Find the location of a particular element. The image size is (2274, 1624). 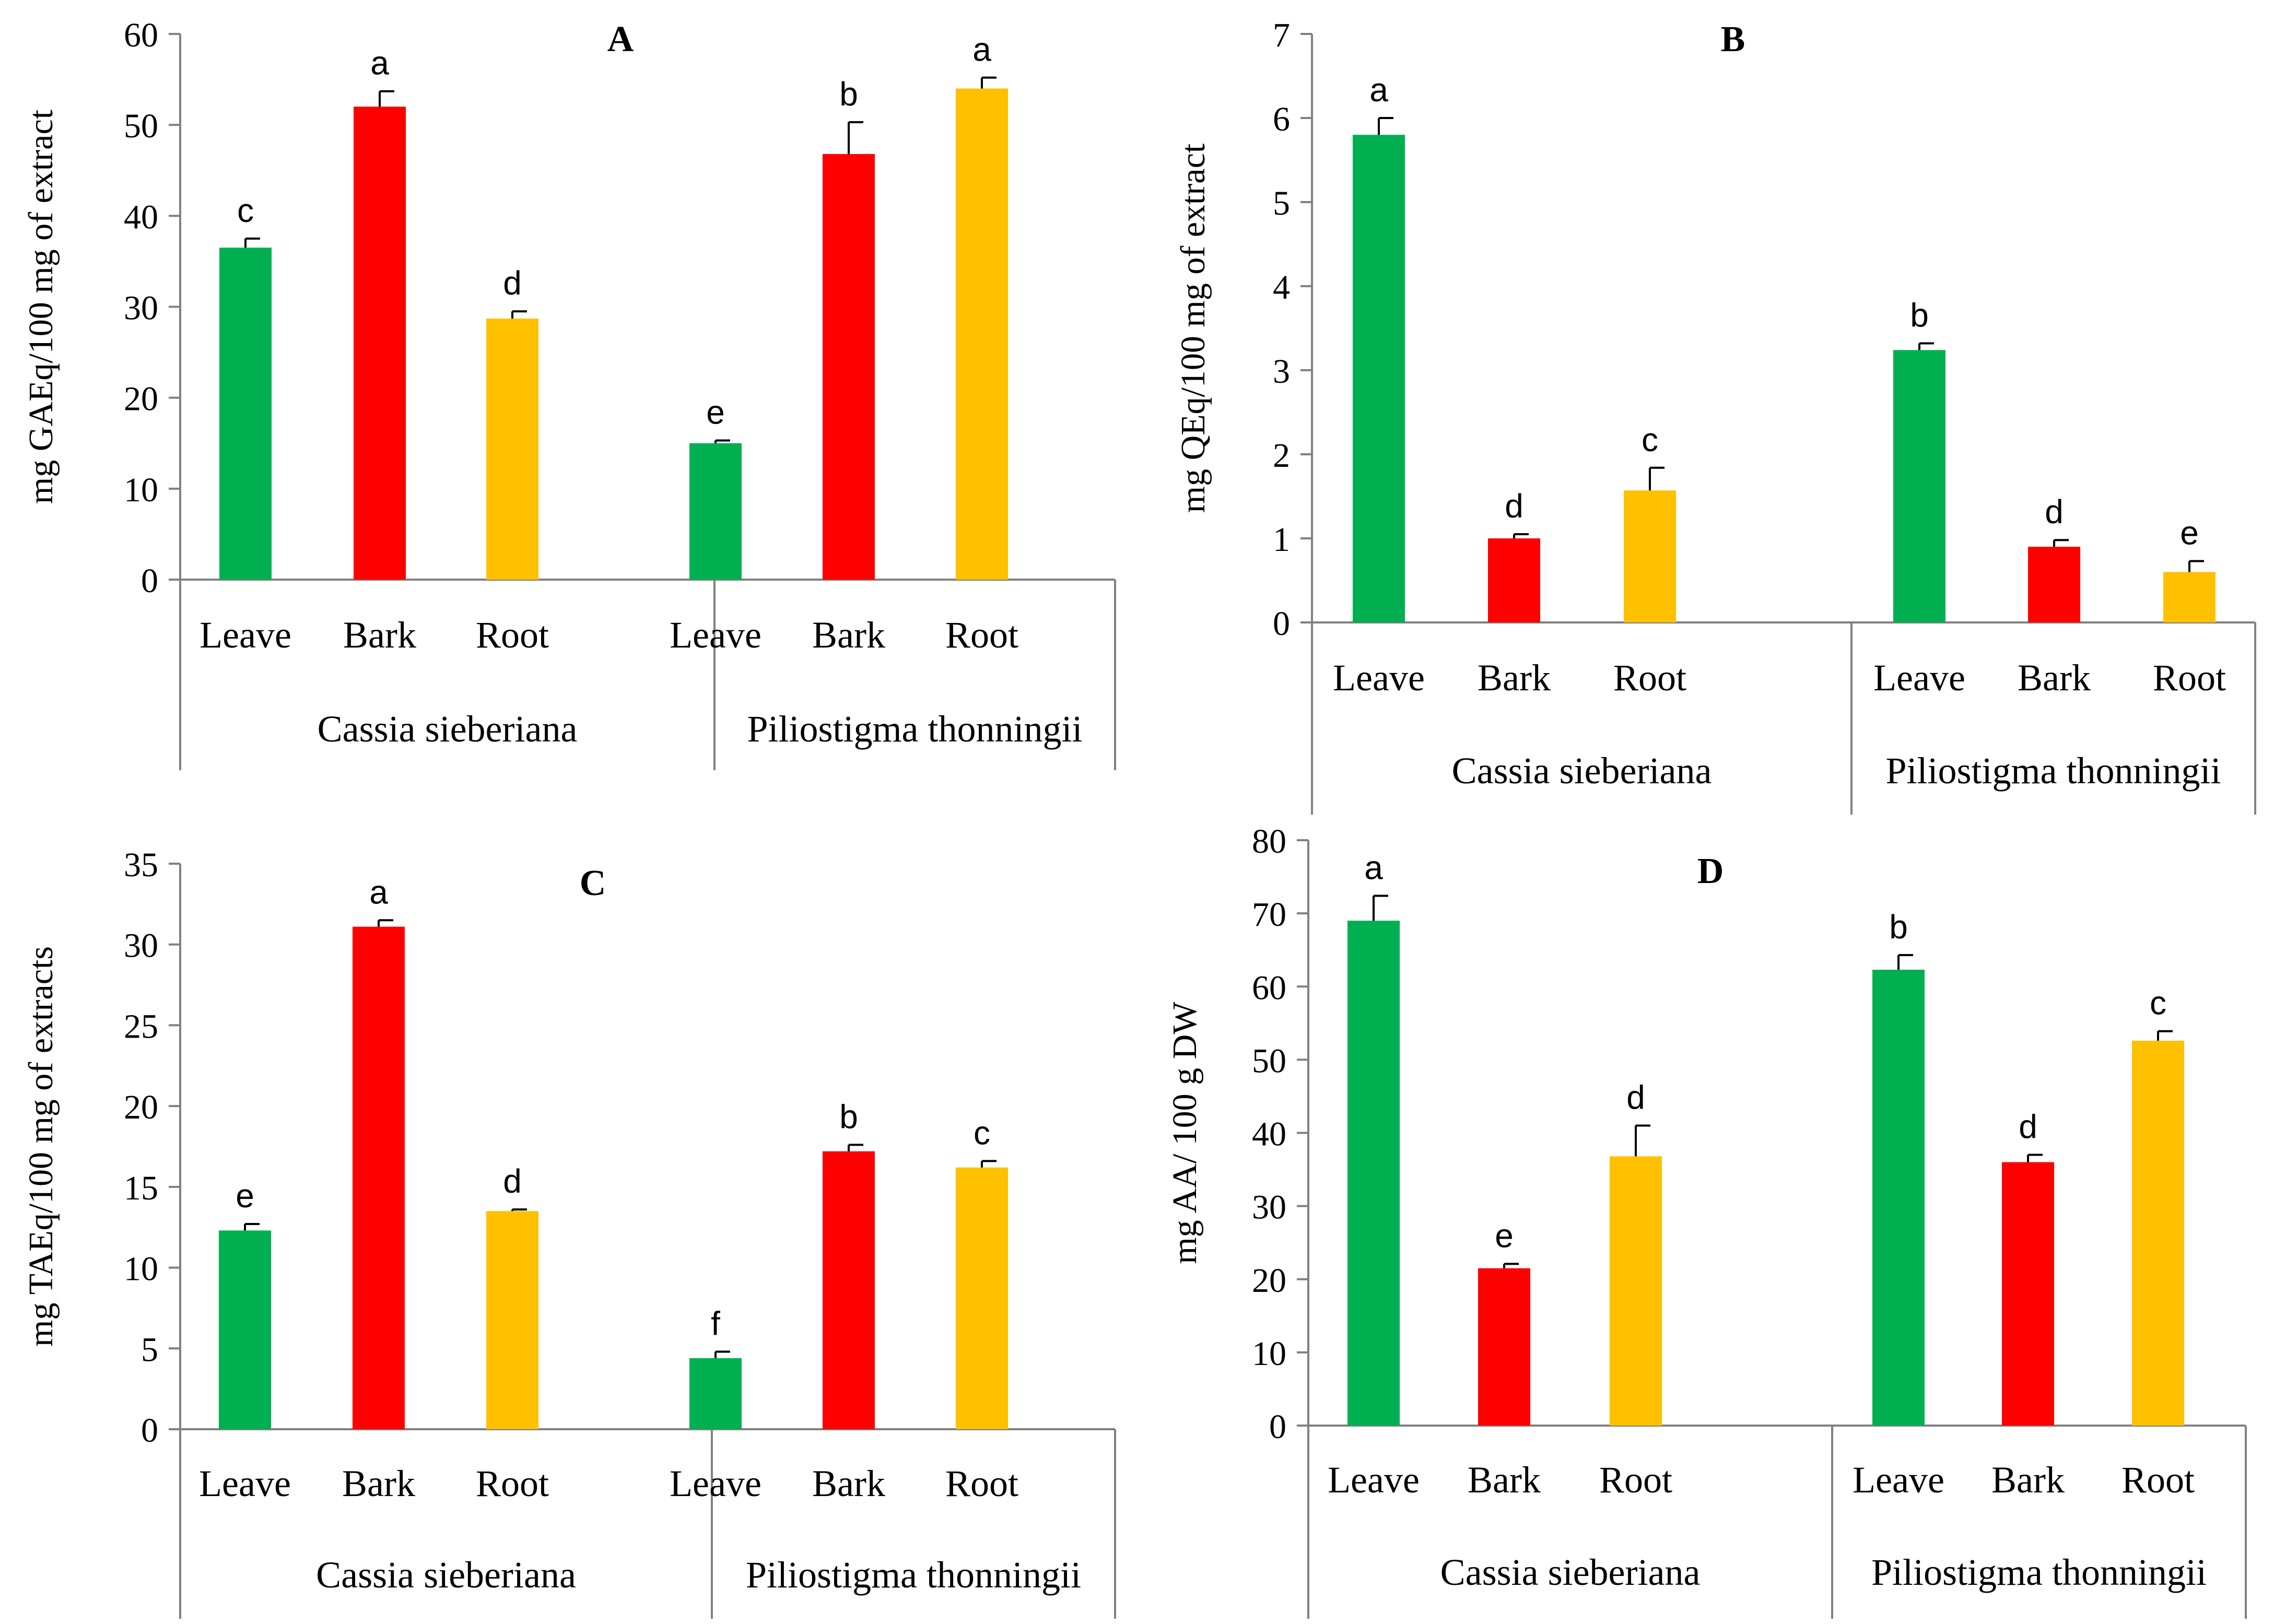

y-tick-label: 6 is located at coordinates (1281, 119).